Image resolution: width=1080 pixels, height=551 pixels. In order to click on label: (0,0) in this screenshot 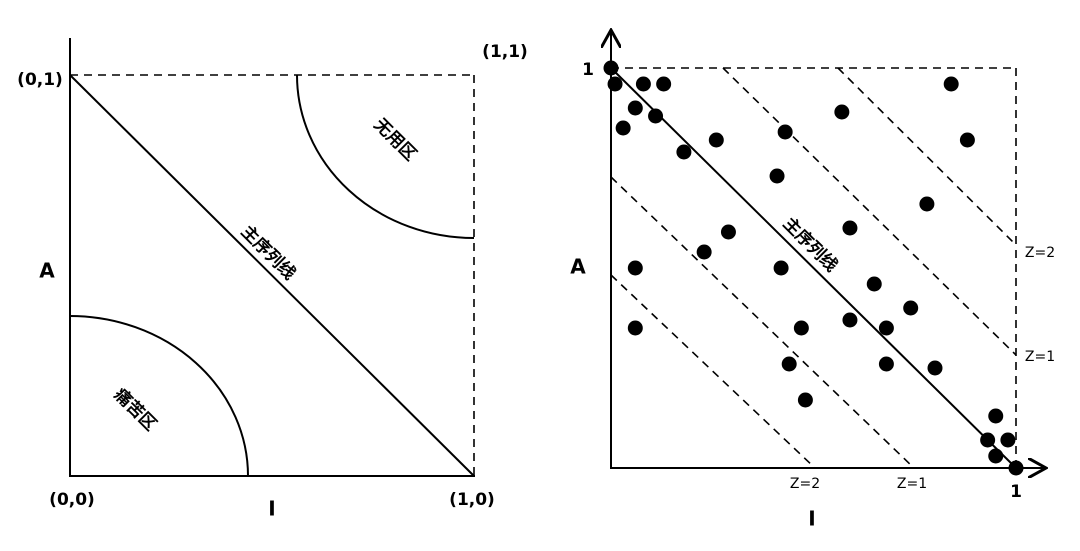, I will do `click(72, 500)`.